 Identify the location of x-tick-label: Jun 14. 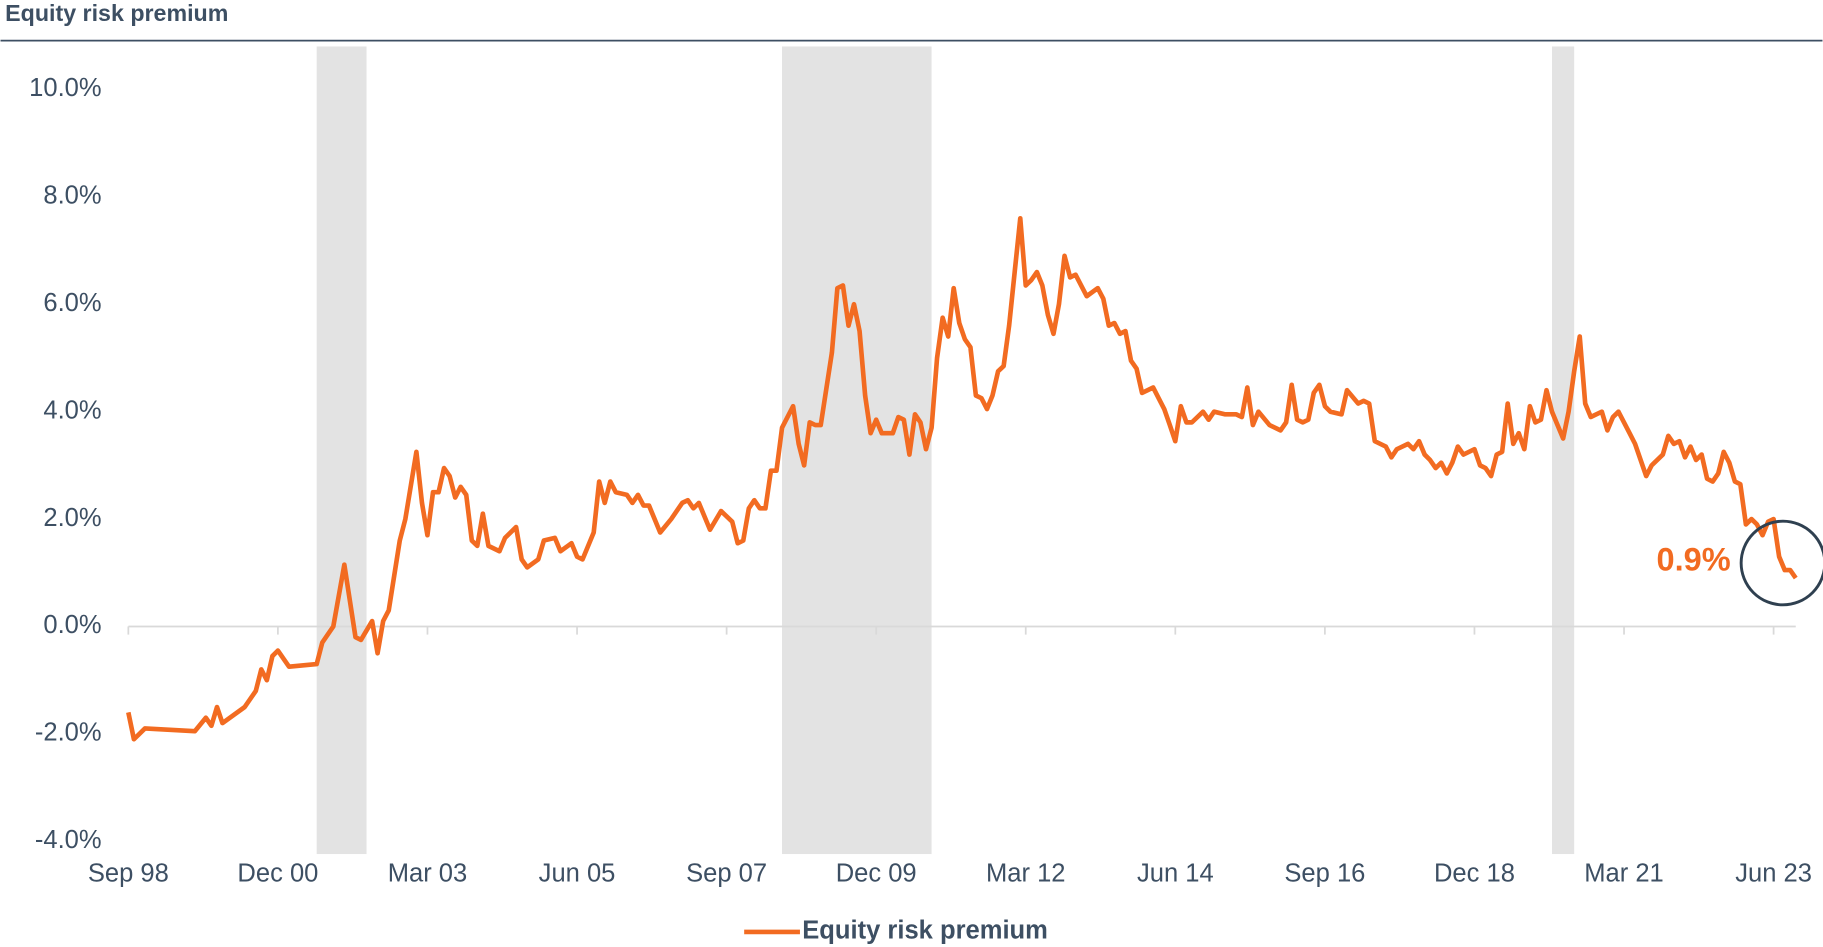
(1175, 874).